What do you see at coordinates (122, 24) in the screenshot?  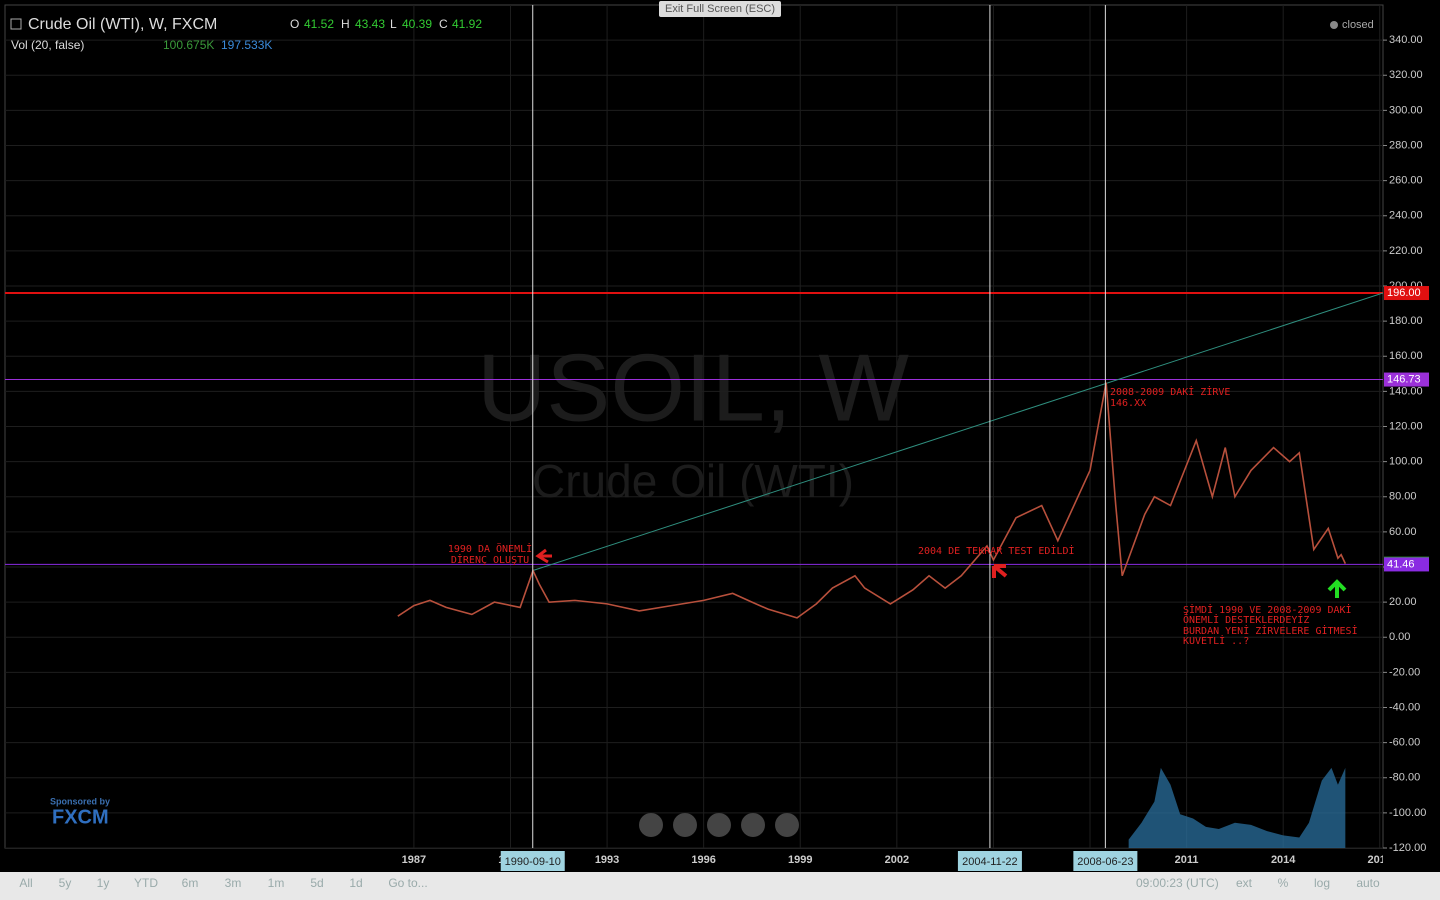 I see `symbol: Crude Oil (WTI), W, FXCM` at bounding box center [122, 24].